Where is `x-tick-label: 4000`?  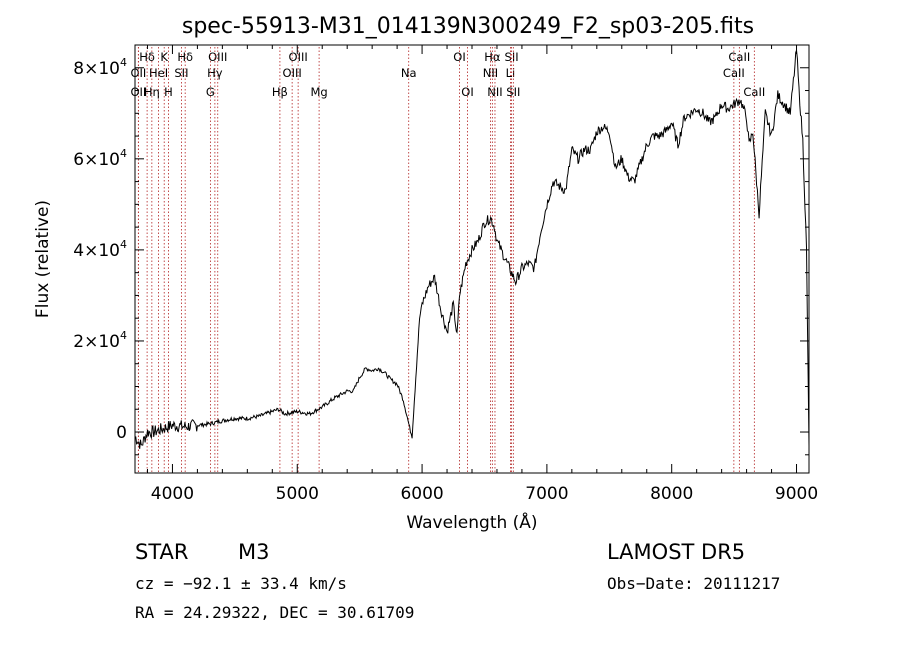
x-tick-label: 4000 is located at coordinates (172, 494).